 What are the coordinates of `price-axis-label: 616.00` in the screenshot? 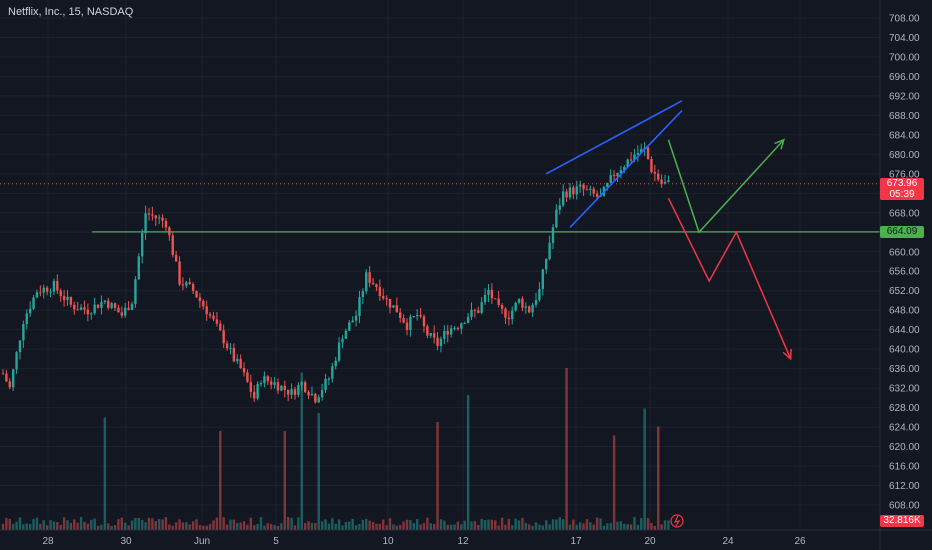 It's located at (904, 467).